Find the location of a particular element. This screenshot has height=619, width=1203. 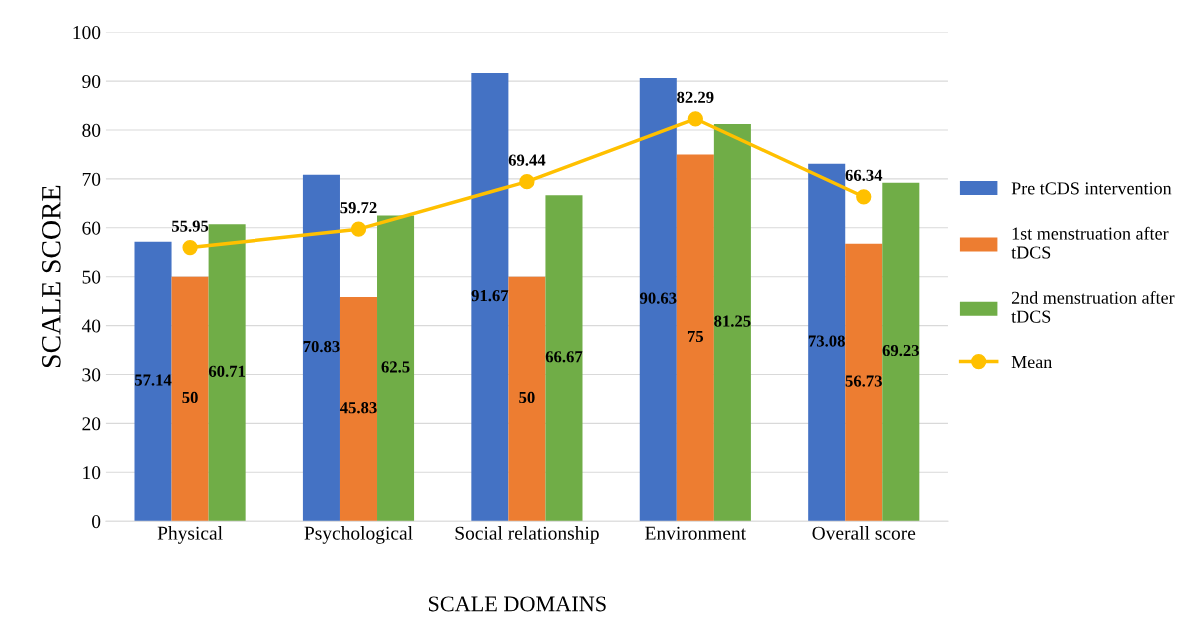

data-label: 62.5 is located at coordinates (395, 367).